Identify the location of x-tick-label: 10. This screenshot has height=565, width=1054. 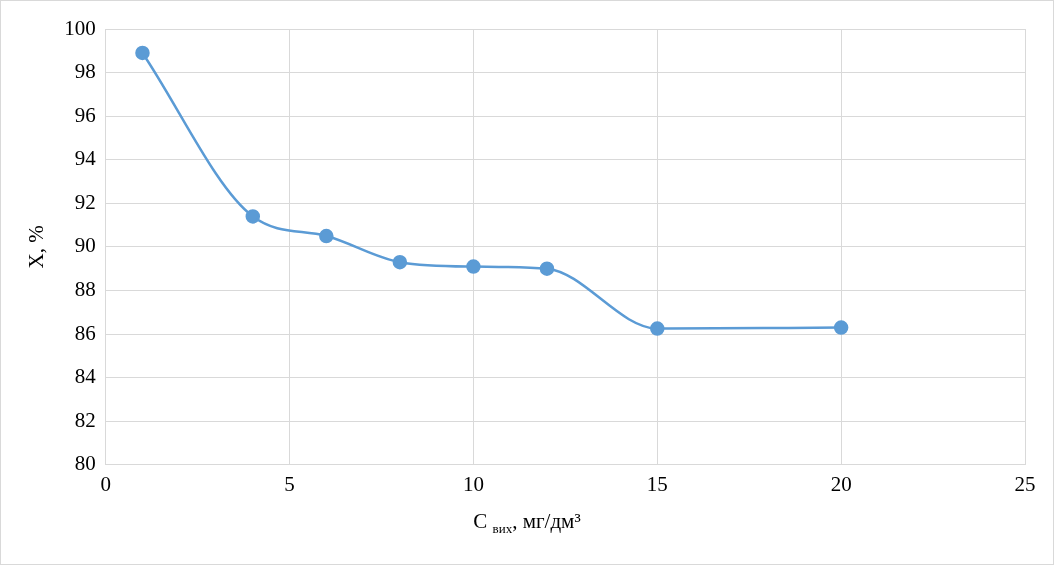
(473, 483).